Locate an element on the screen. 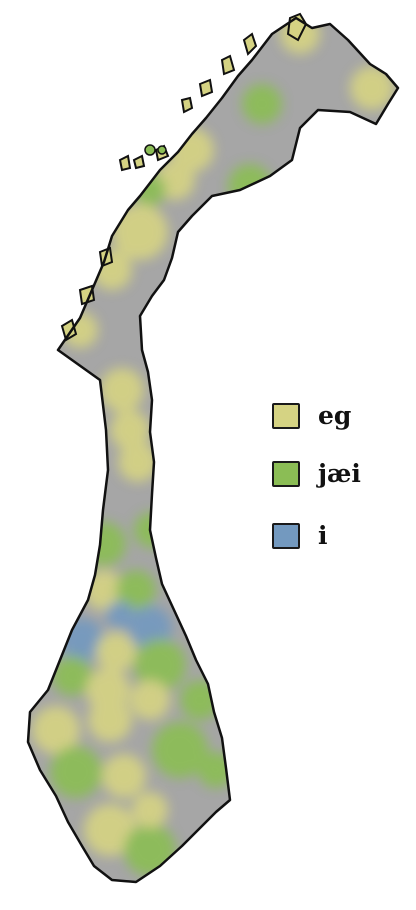  legend-swatch-eg is located at coordinates (286, 416).